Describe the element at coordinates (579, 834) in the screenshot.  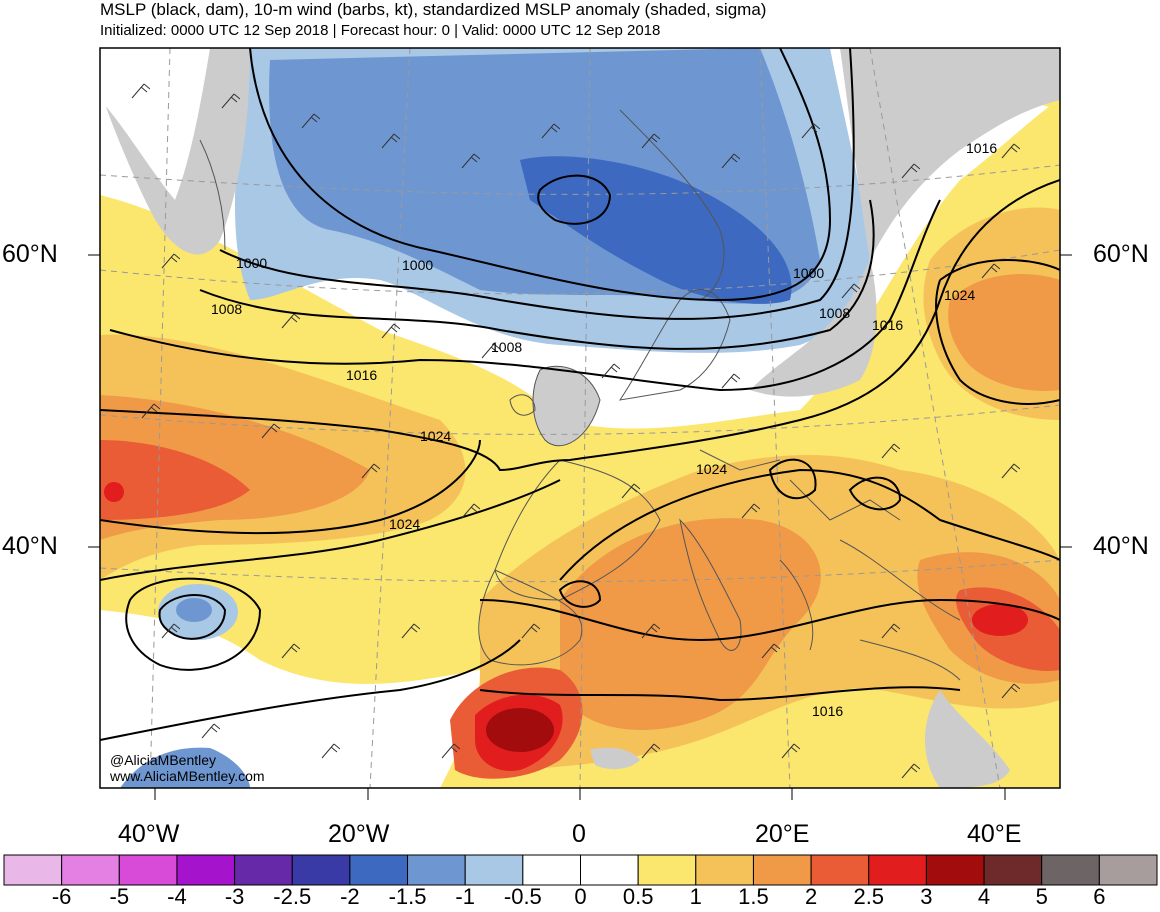
I see `lon-label-0: 0` at that location.